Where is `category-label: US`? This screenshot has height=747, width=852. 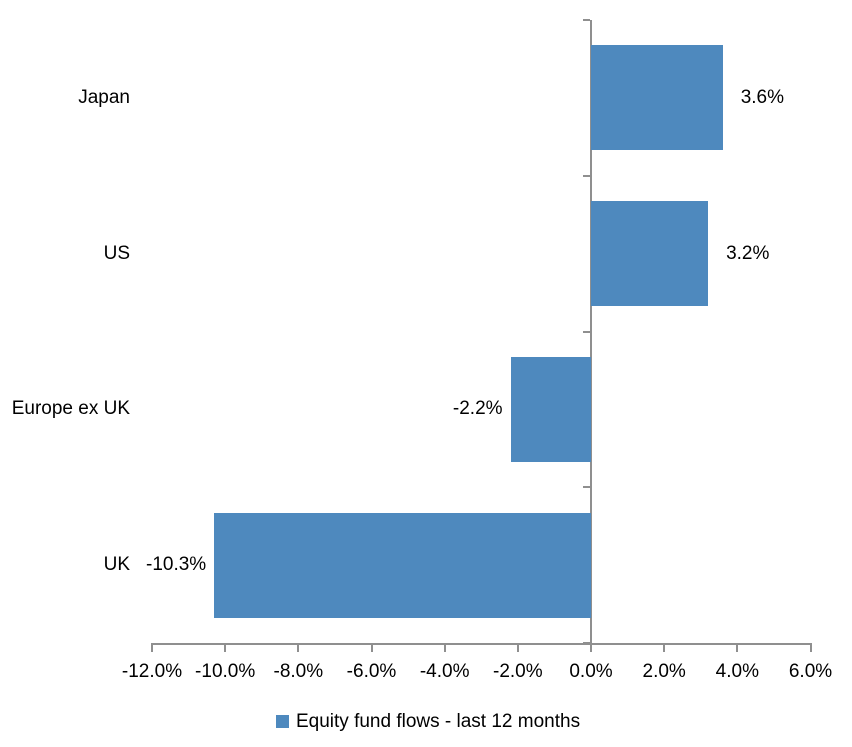
category-label: US is located at coordinates (116, 253).